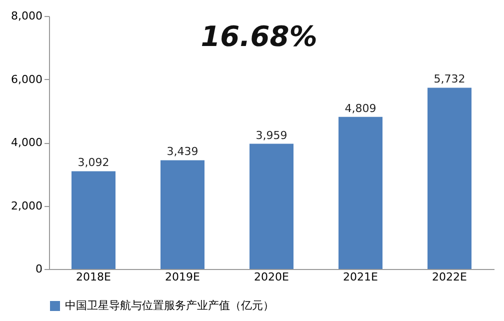 Image resolution: width=504 pixels, height=321 pixels. Describe the element at coordinates (272, 135) in the screenshot. I see `data-label: 3,959` at that location.